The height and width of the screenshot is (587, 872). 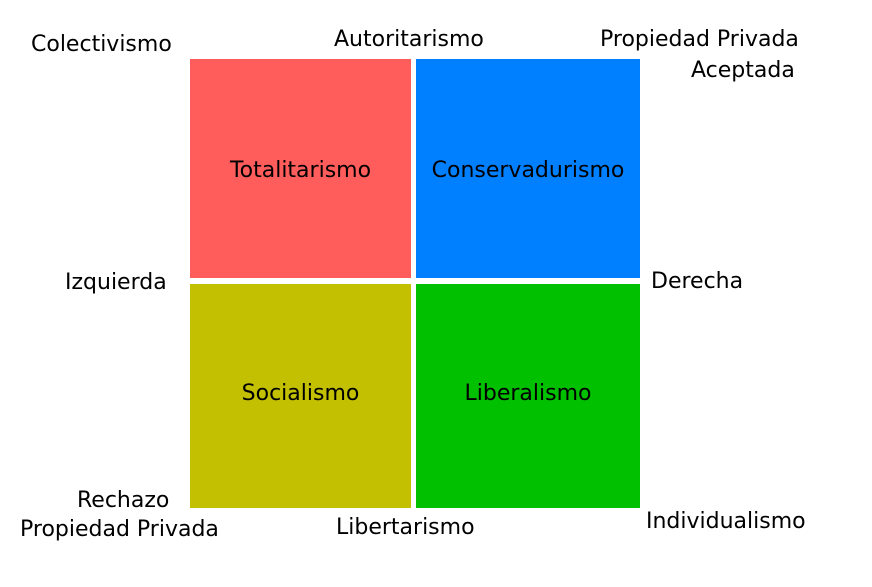 What do you see at coordinates (697, 281) in the screenshot?
I see `axis-label-right: Derecha` at bounding box center [697, 281].